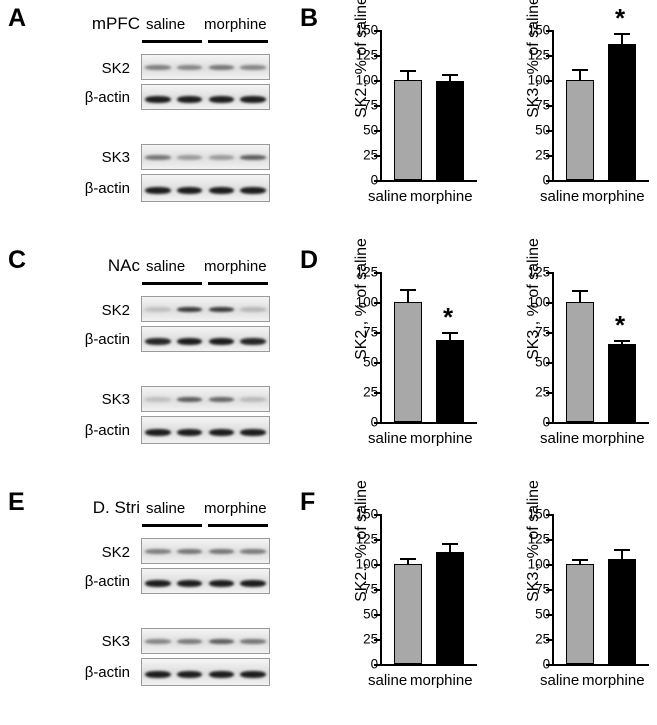 The height and width of the screenshot is (725, 657). What do you see at coordinates (308, 502) in the screenshot?
I see `panel-letter-f: F` at bounding box center [308, 502].